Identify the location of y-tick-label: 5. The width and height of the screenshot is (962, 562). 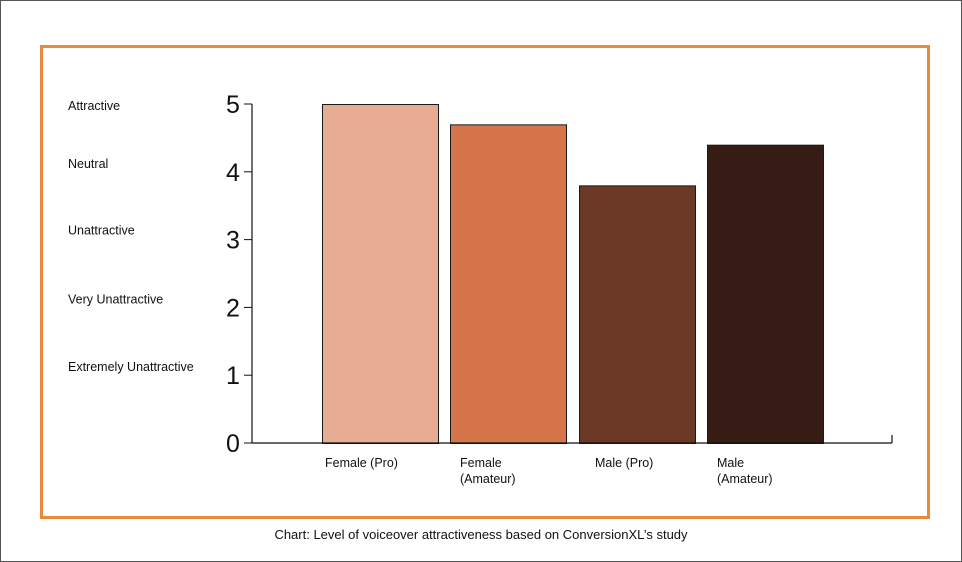
(233, 105).